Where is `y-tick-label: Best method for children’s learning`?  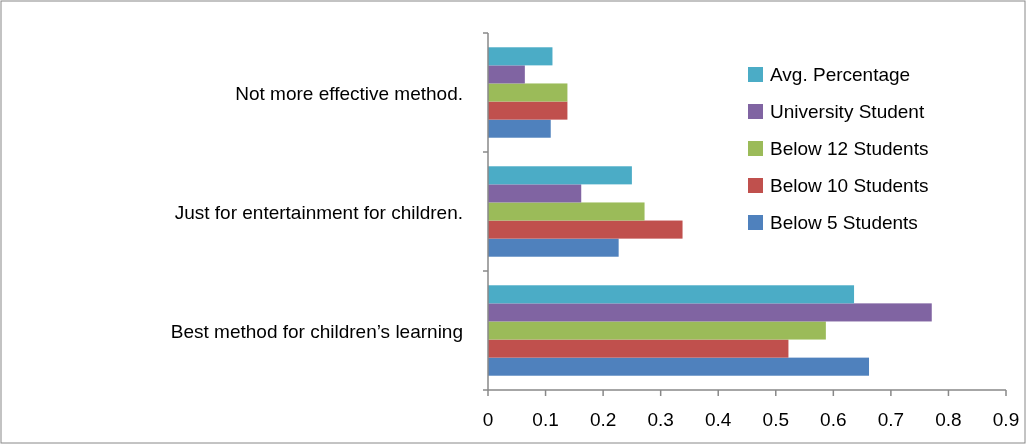
y-tick-label: Best method for children’s learning is located at coordinates (316, 331).